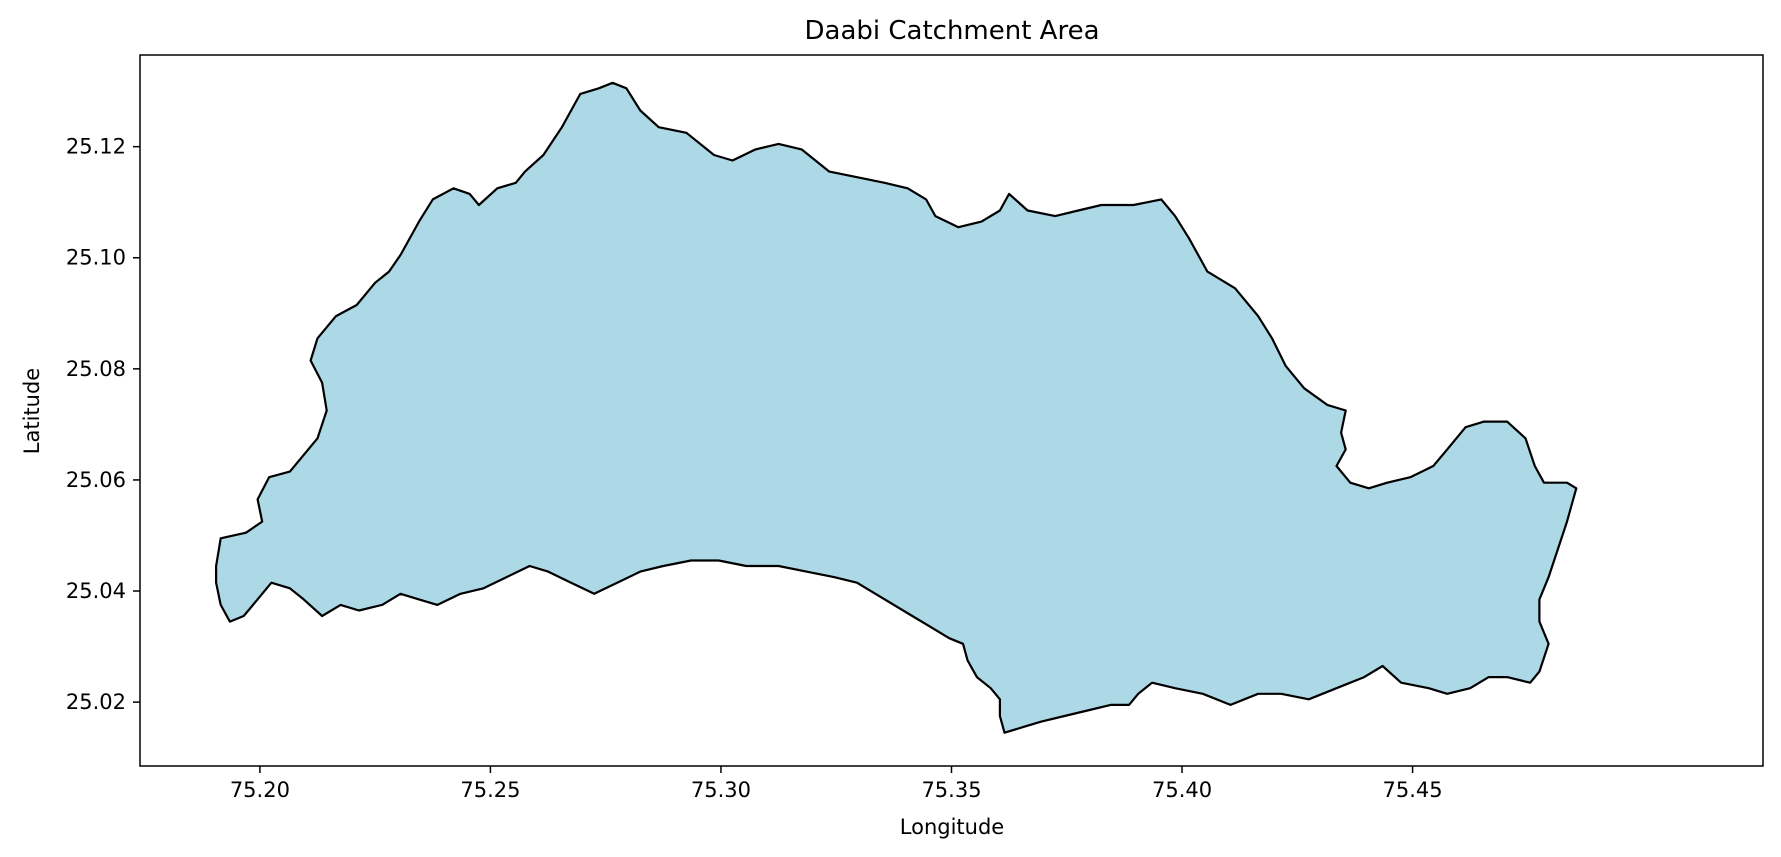  I want to click on x-tick-label: 75.20, so click(260, 790).